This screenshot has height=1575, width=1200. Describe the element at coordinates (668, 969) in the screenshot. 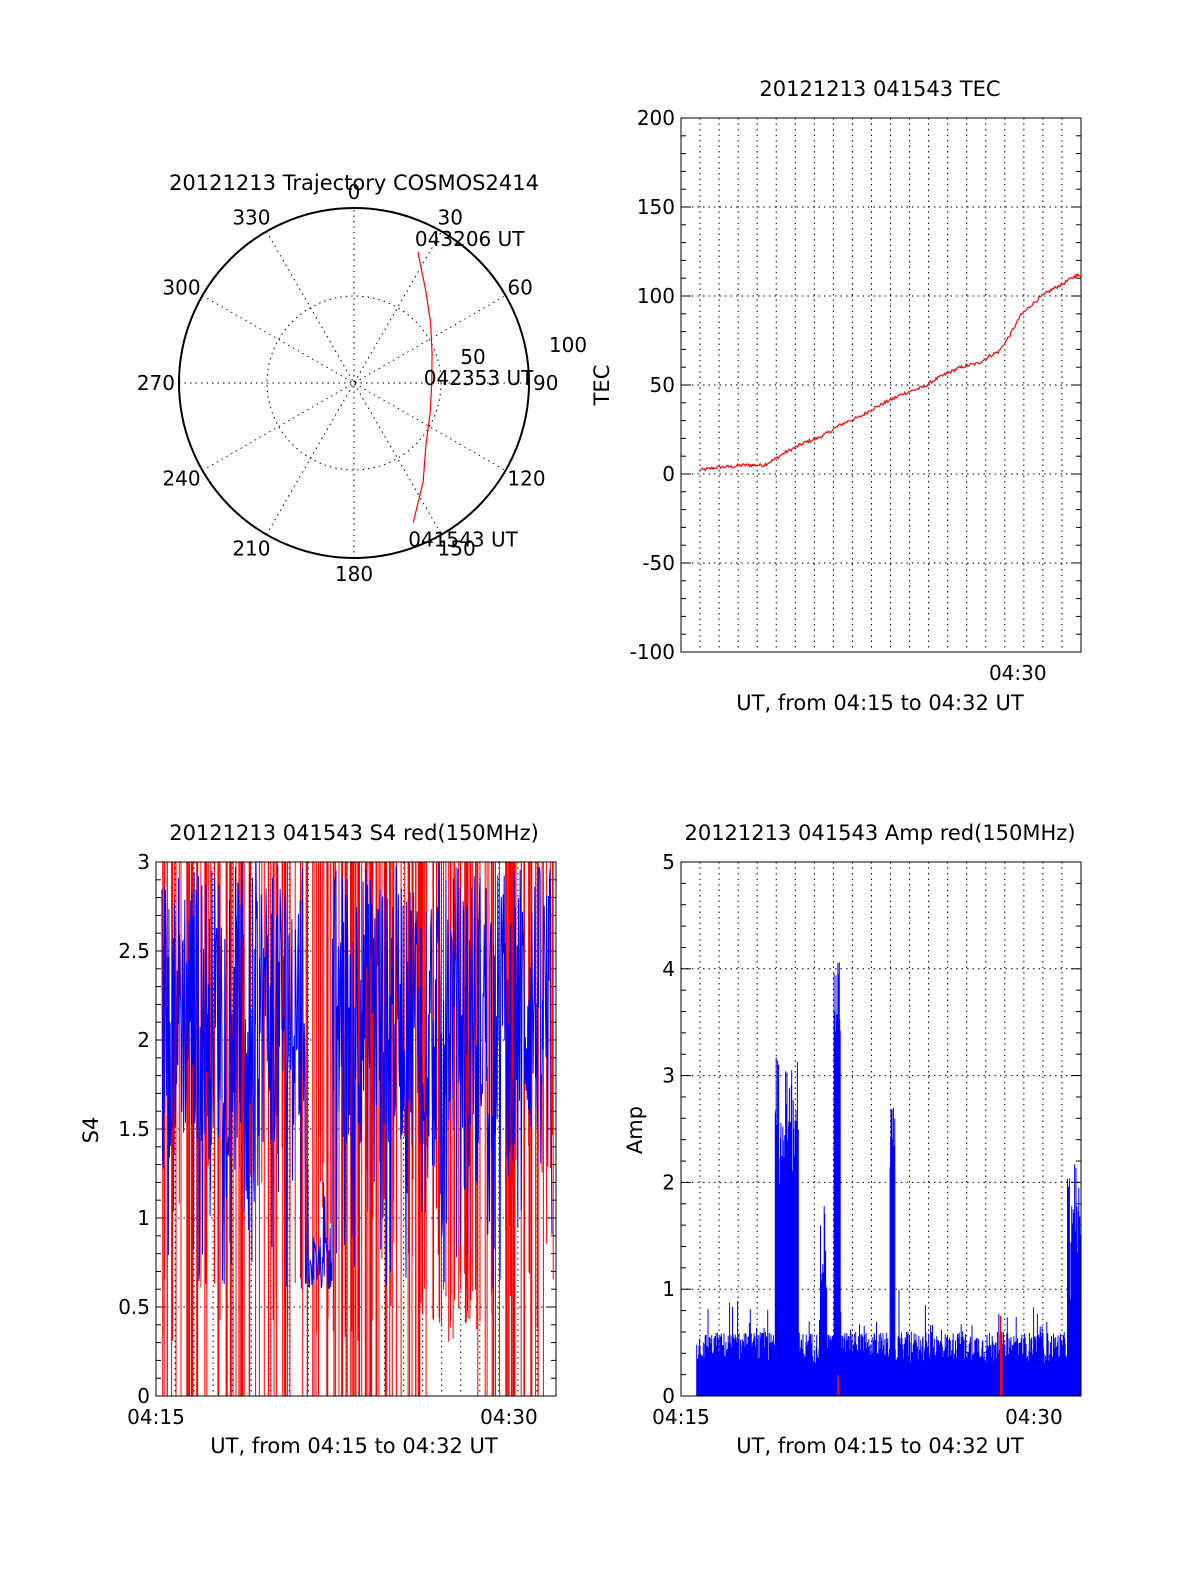

I see `y-tick-label: 4` at that location.